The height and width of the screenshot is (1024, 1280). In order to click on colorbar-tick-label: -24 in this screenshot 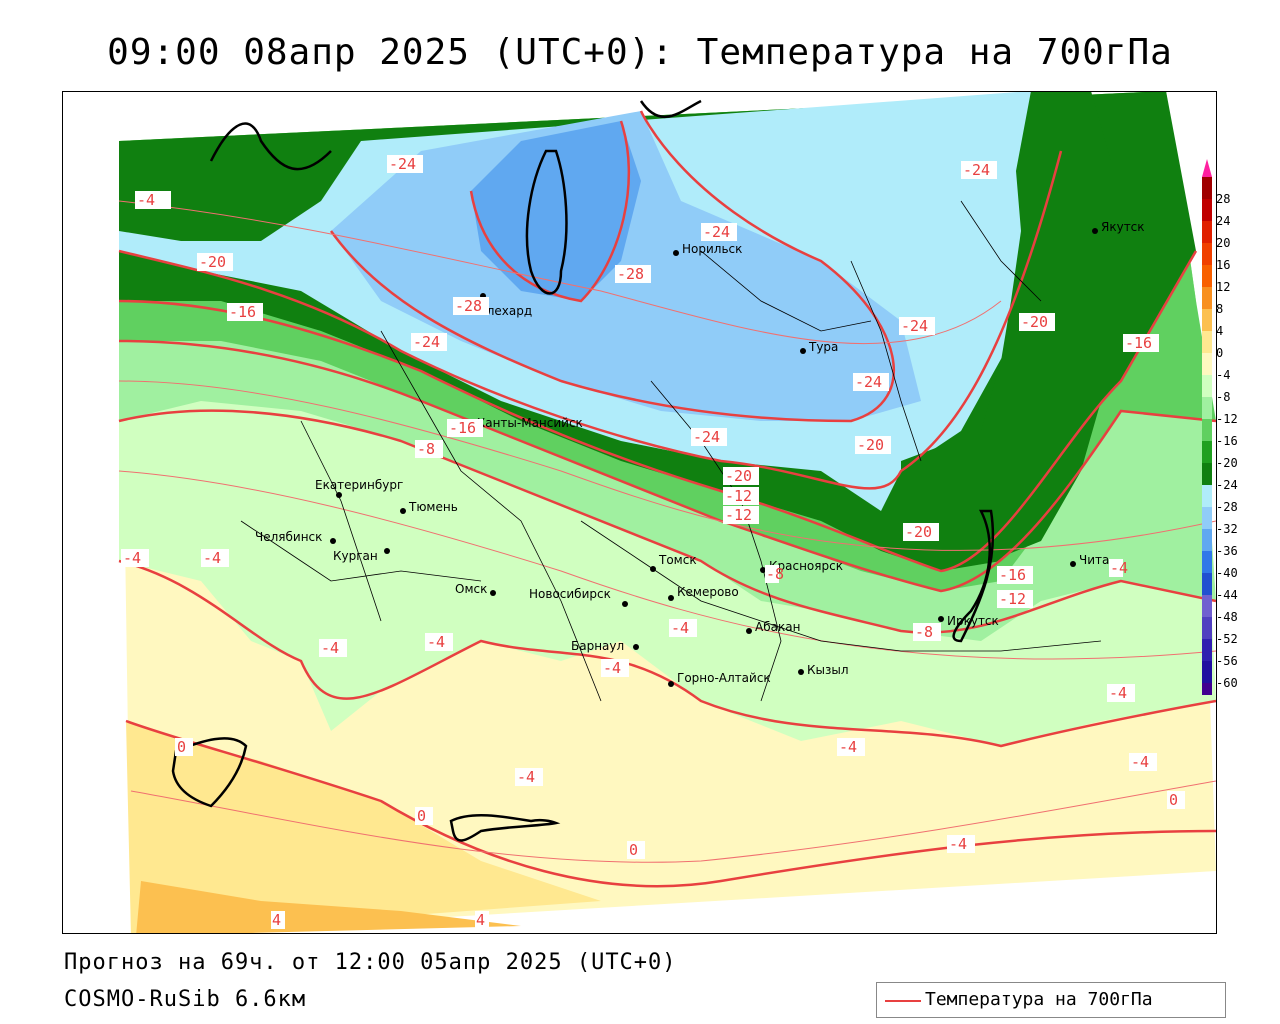, I will do `click(1227, 485)`.